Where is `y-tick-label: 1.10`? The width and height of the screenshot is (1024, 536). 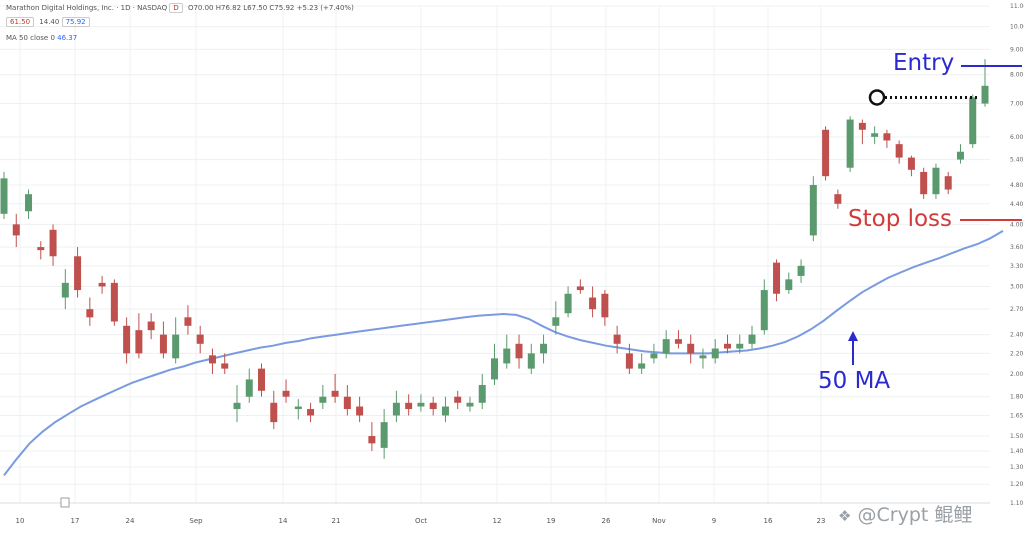
y-tick-label: 1.10 is located at coordinates (1017, 503).